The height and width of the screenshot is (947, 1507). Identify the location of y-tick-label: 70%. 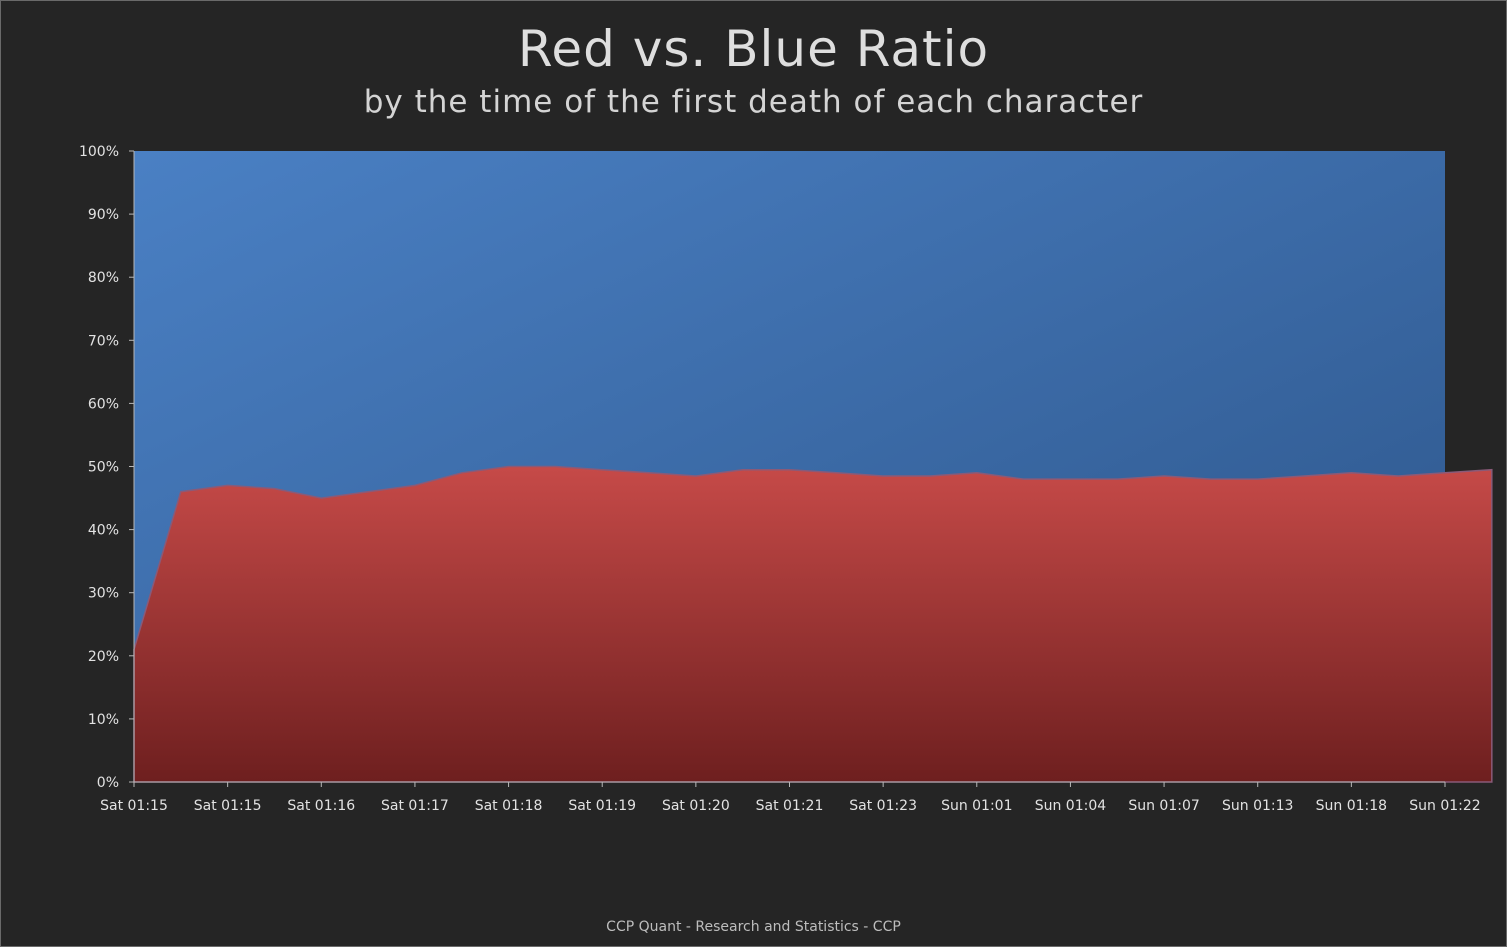
(103, 341).